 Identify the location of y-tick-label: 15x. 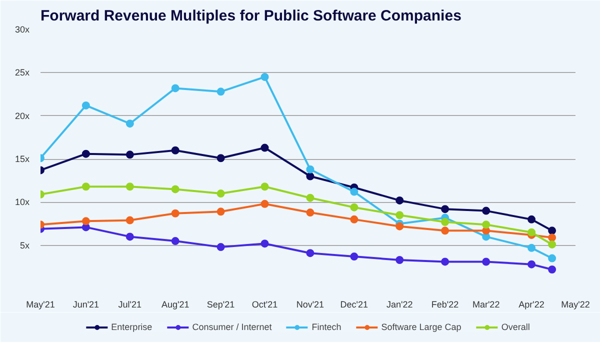
(22, 159).